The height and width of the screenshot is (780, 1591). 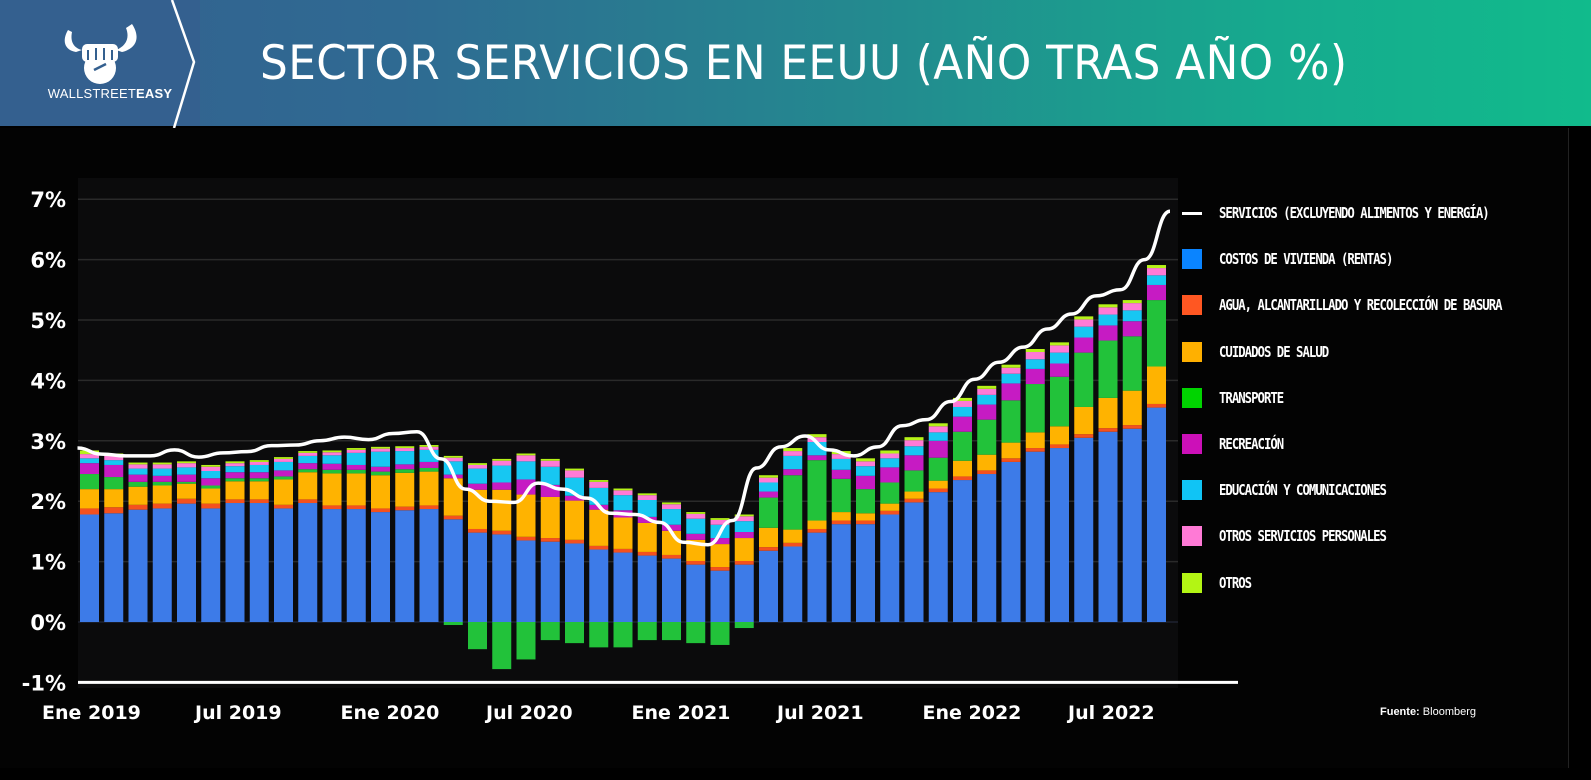 What do you see at coordinates (1267, 352) in the screenshot?
I see `legend-item: Cuidados de salud` at bounding box center [1267, 352].